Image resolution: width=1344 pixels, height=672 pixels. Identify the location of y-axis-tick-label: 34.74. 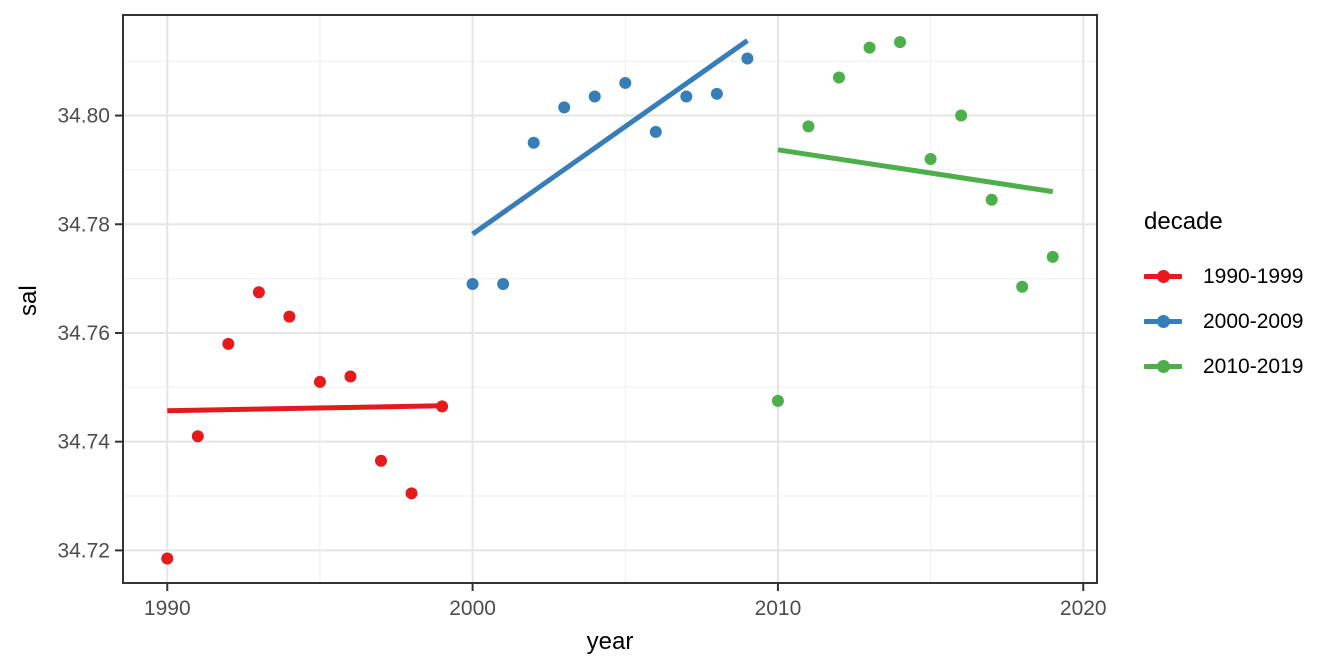
(83, 442).